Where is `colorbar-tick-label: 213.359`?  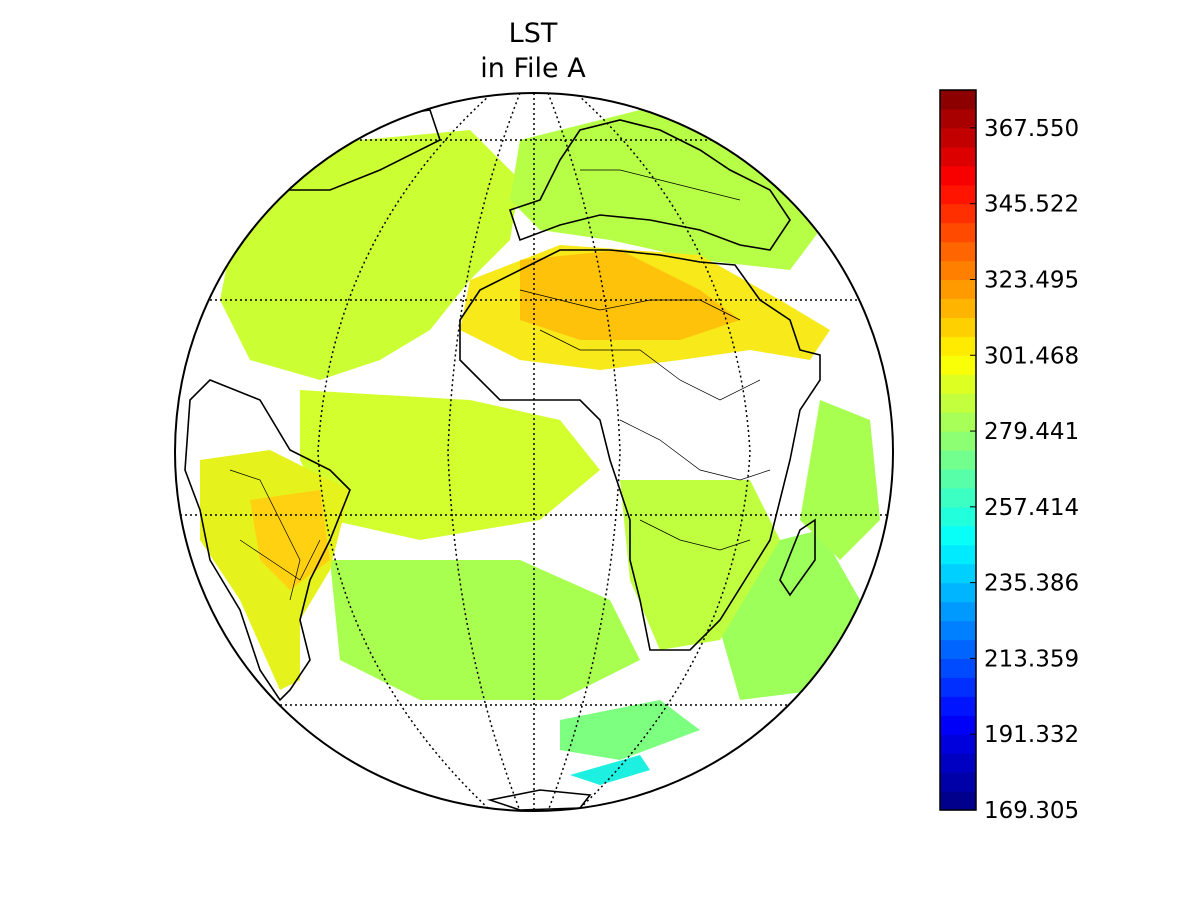 colorbar-tick-label: 213.359 is located at coordinates (1031, 659).